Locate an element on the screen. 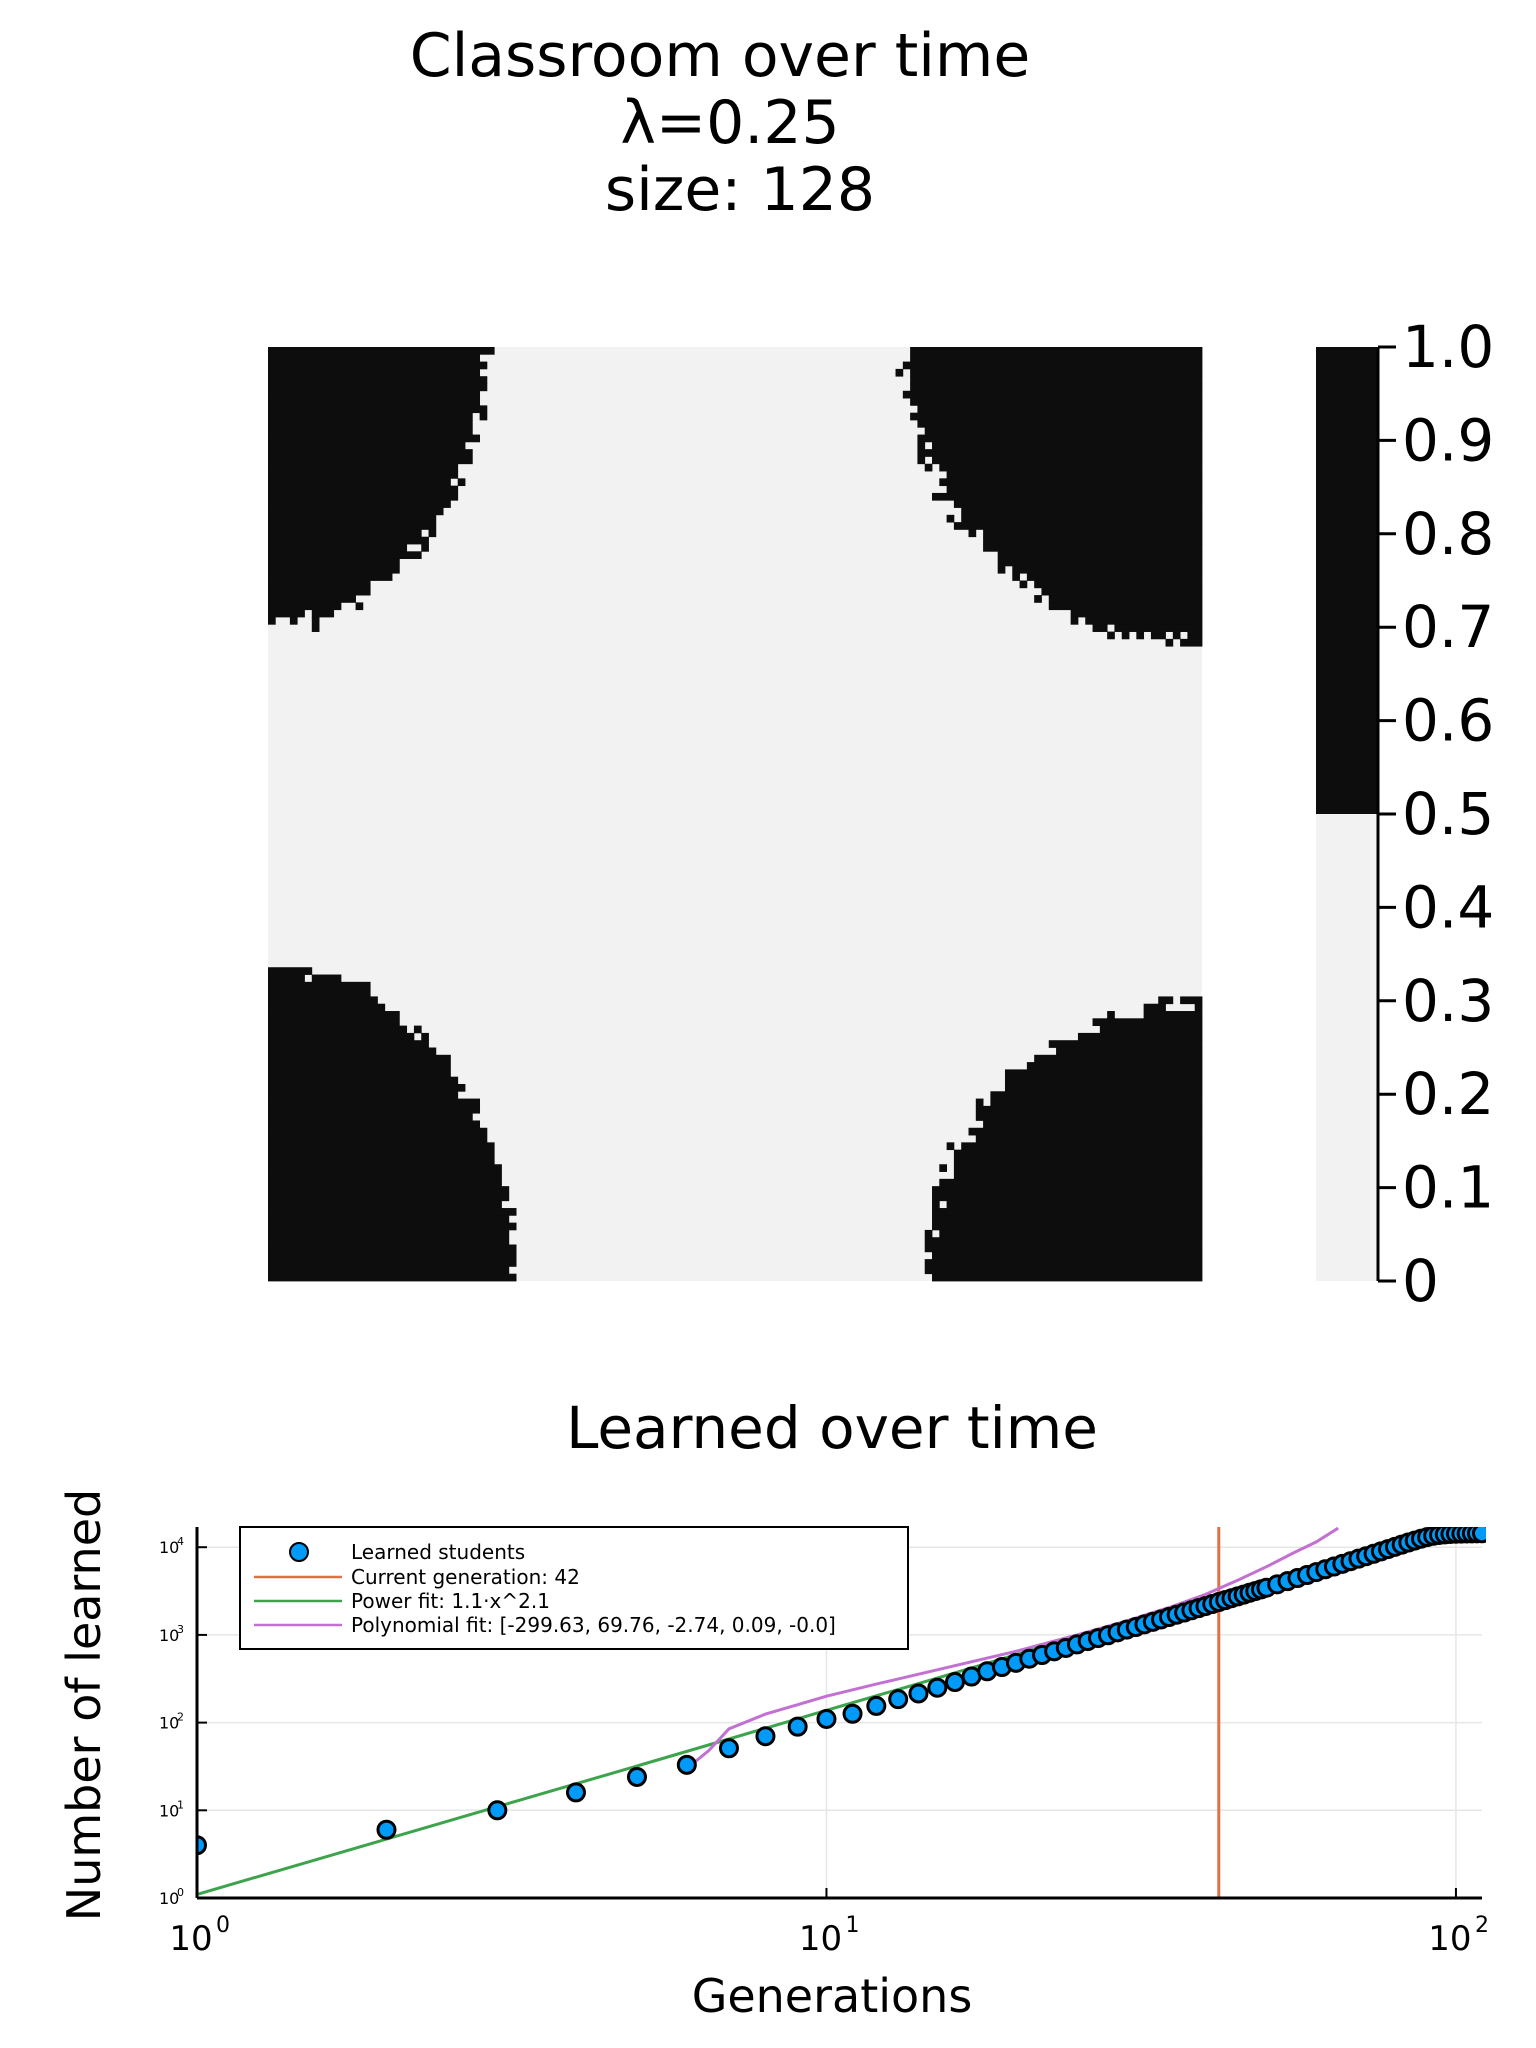  y-tick-exponent: 3 is located at coordinates (180, 1629).